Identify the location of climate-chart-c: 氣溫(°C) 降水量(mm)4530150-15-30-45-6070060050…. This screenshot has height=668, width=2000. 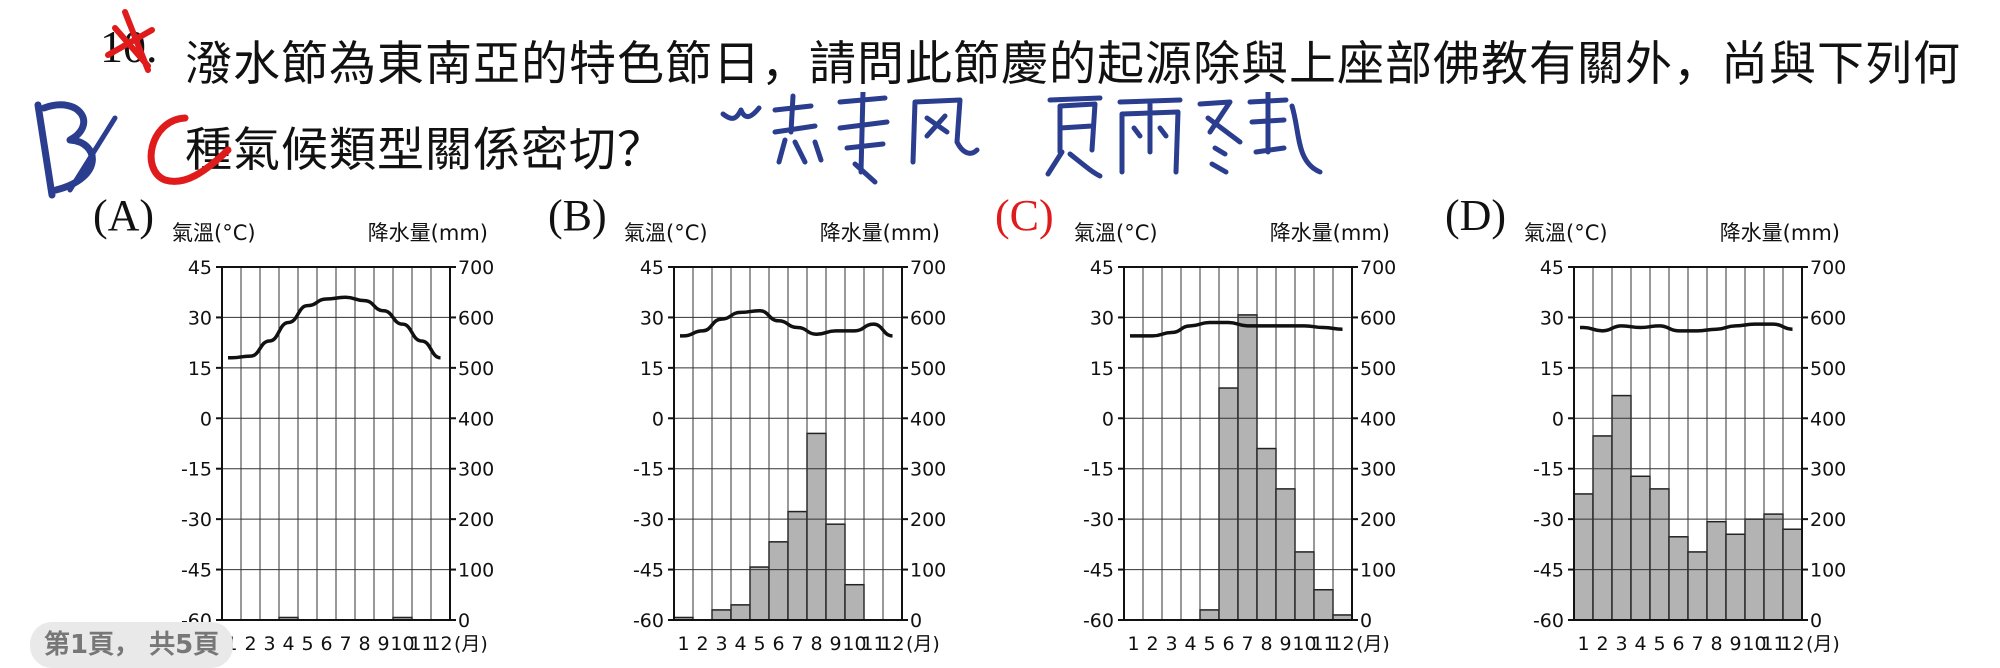
(1235, 438).